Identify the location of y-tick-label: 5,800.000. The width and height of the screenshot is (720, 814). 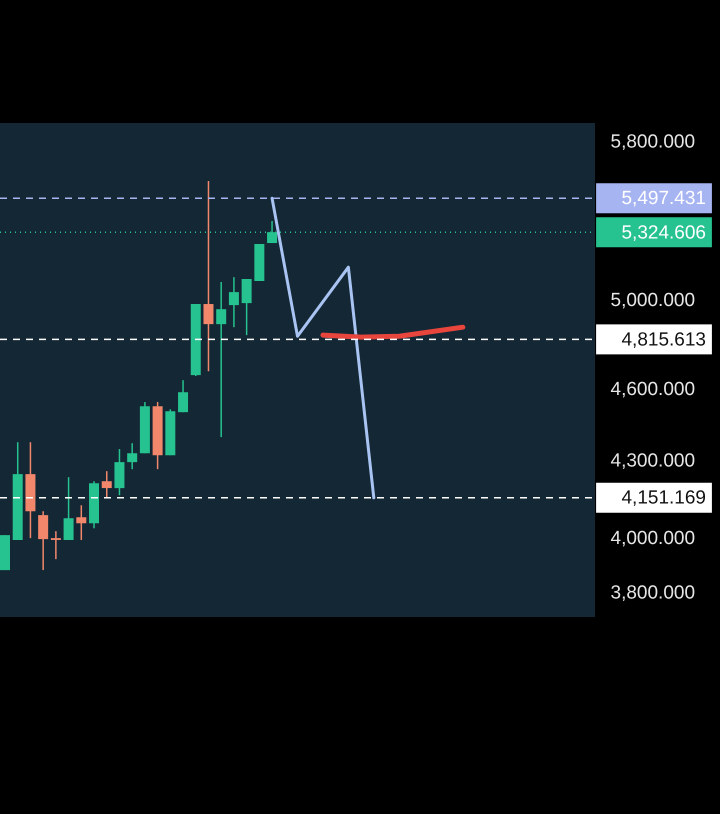
(653, 142).